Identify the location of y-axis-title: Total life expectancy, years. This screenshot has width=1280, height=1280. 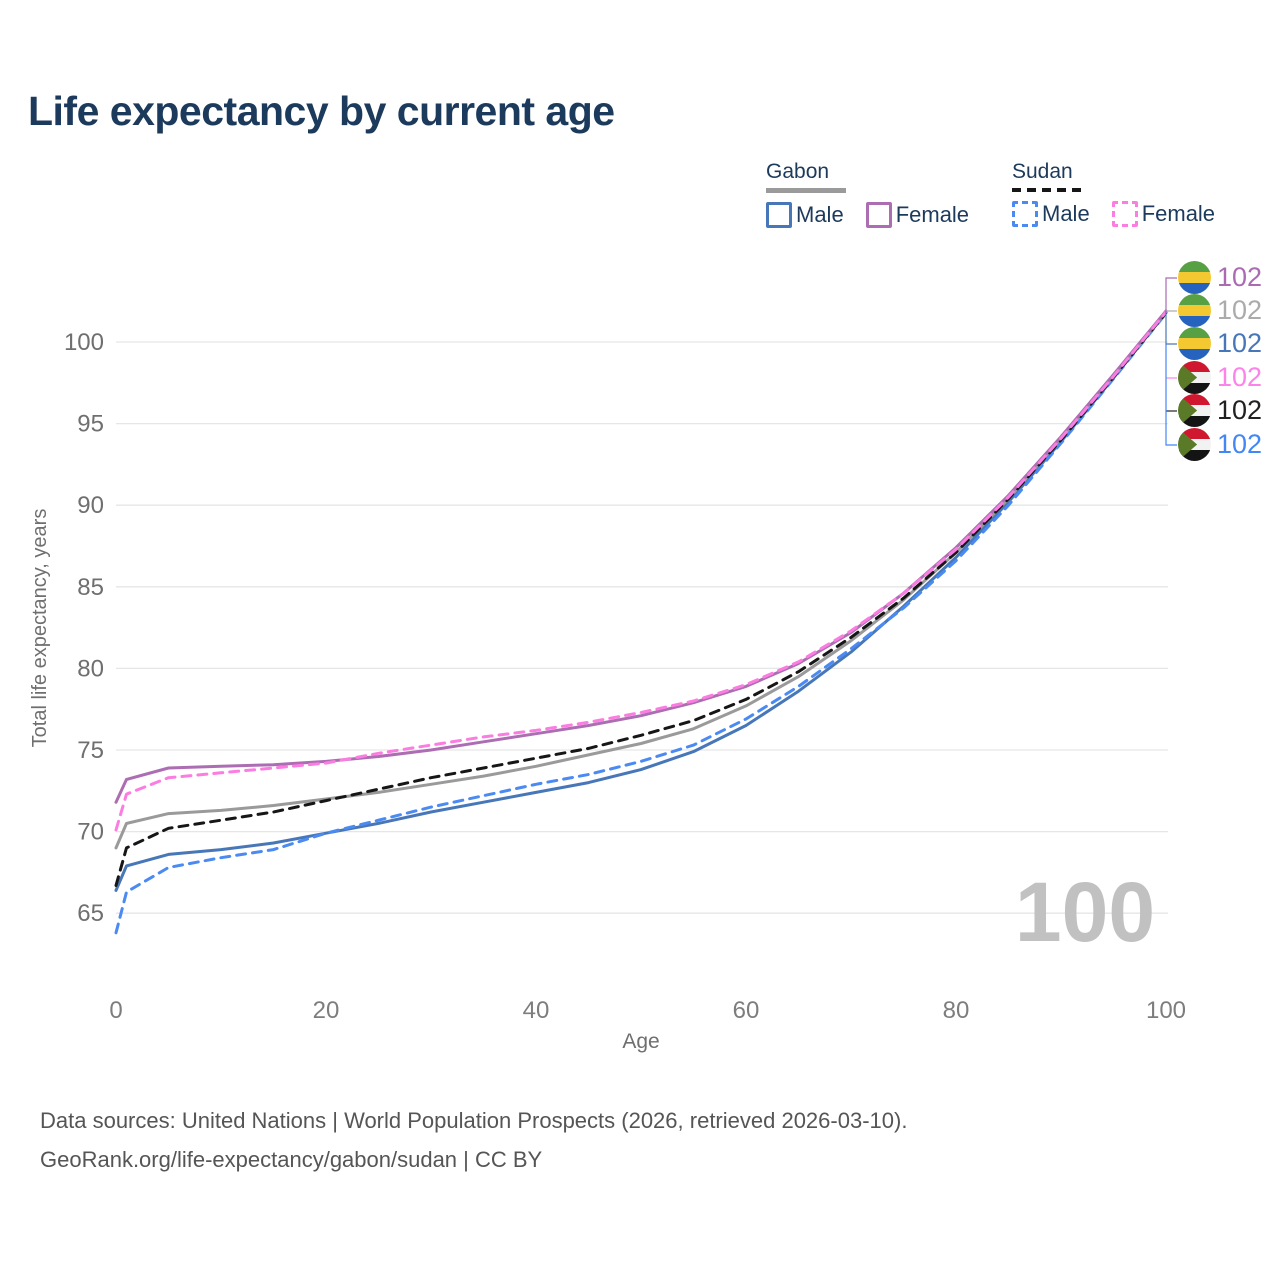
(40, 628).